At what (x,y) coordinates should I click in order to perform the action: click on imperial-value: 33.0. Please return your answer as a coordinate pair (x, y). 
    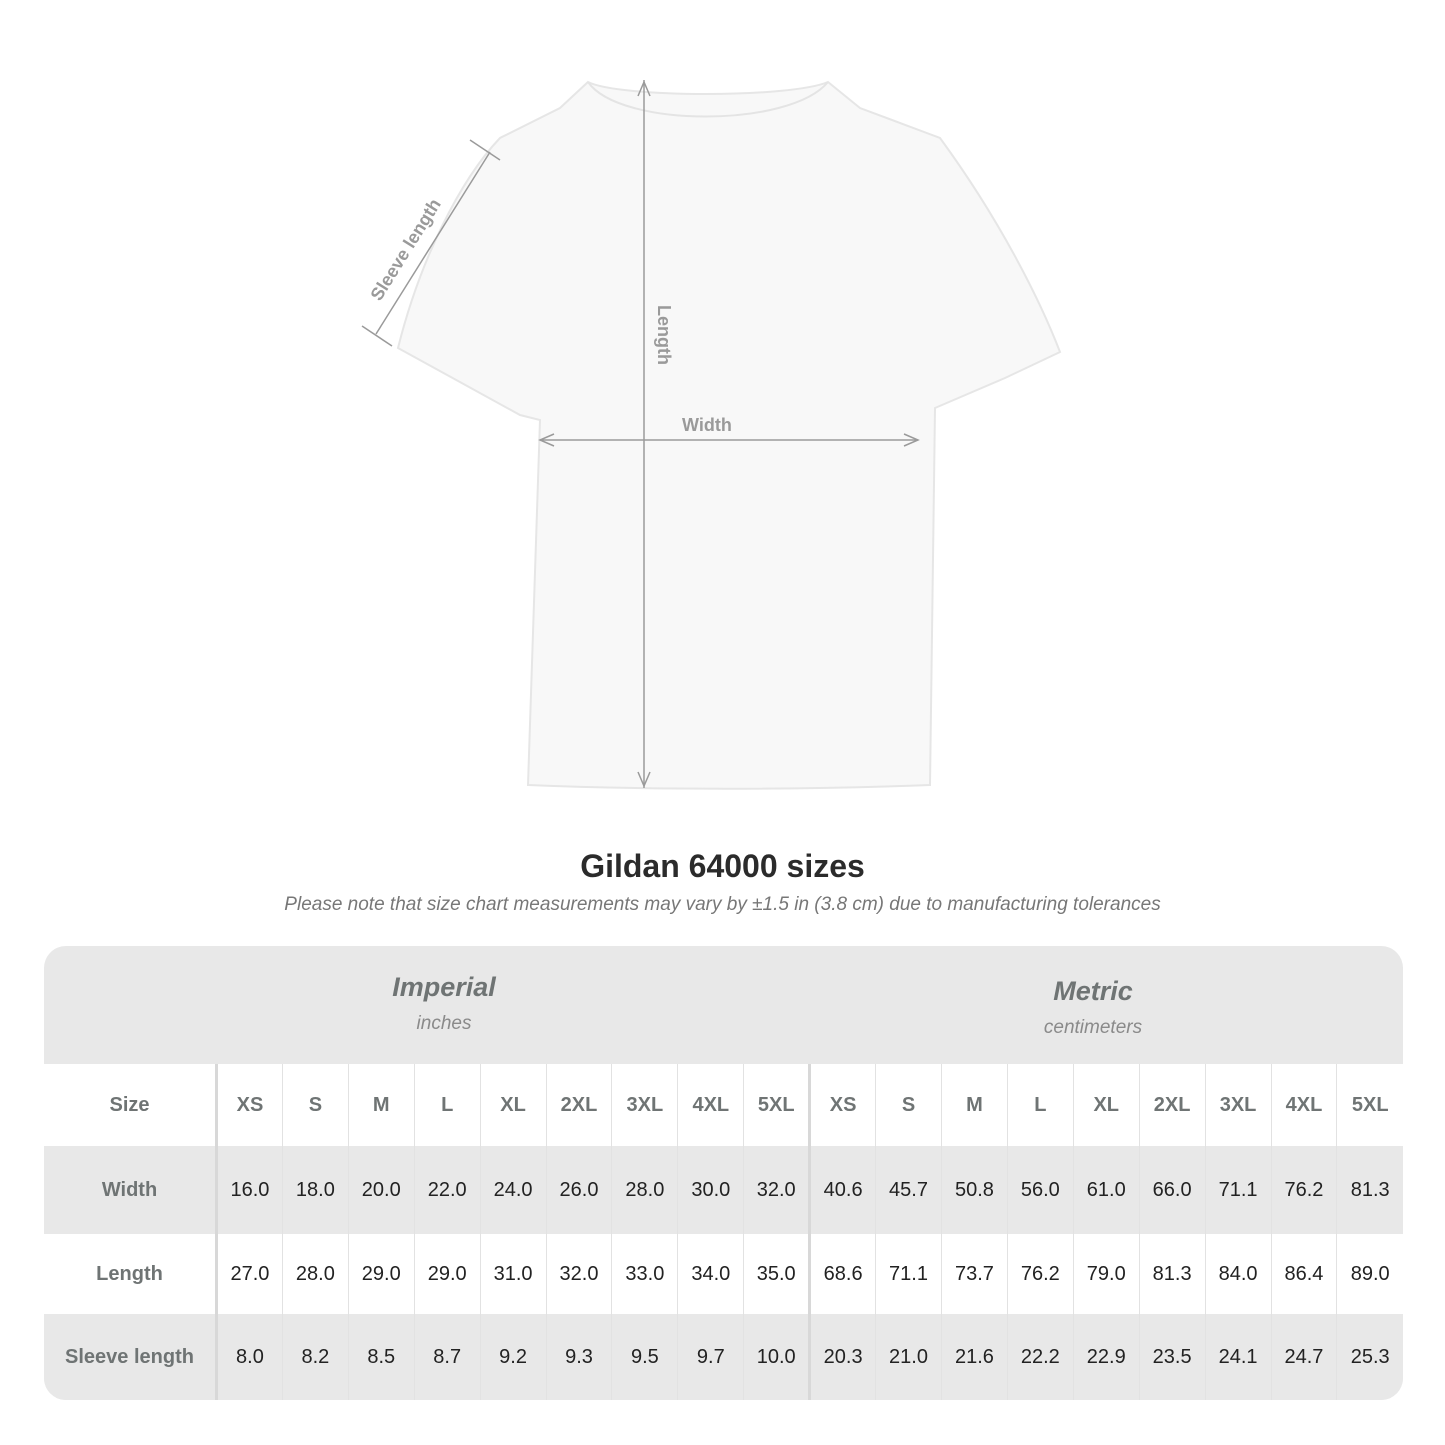
    Looking at the image, I should click on (644, 1274).